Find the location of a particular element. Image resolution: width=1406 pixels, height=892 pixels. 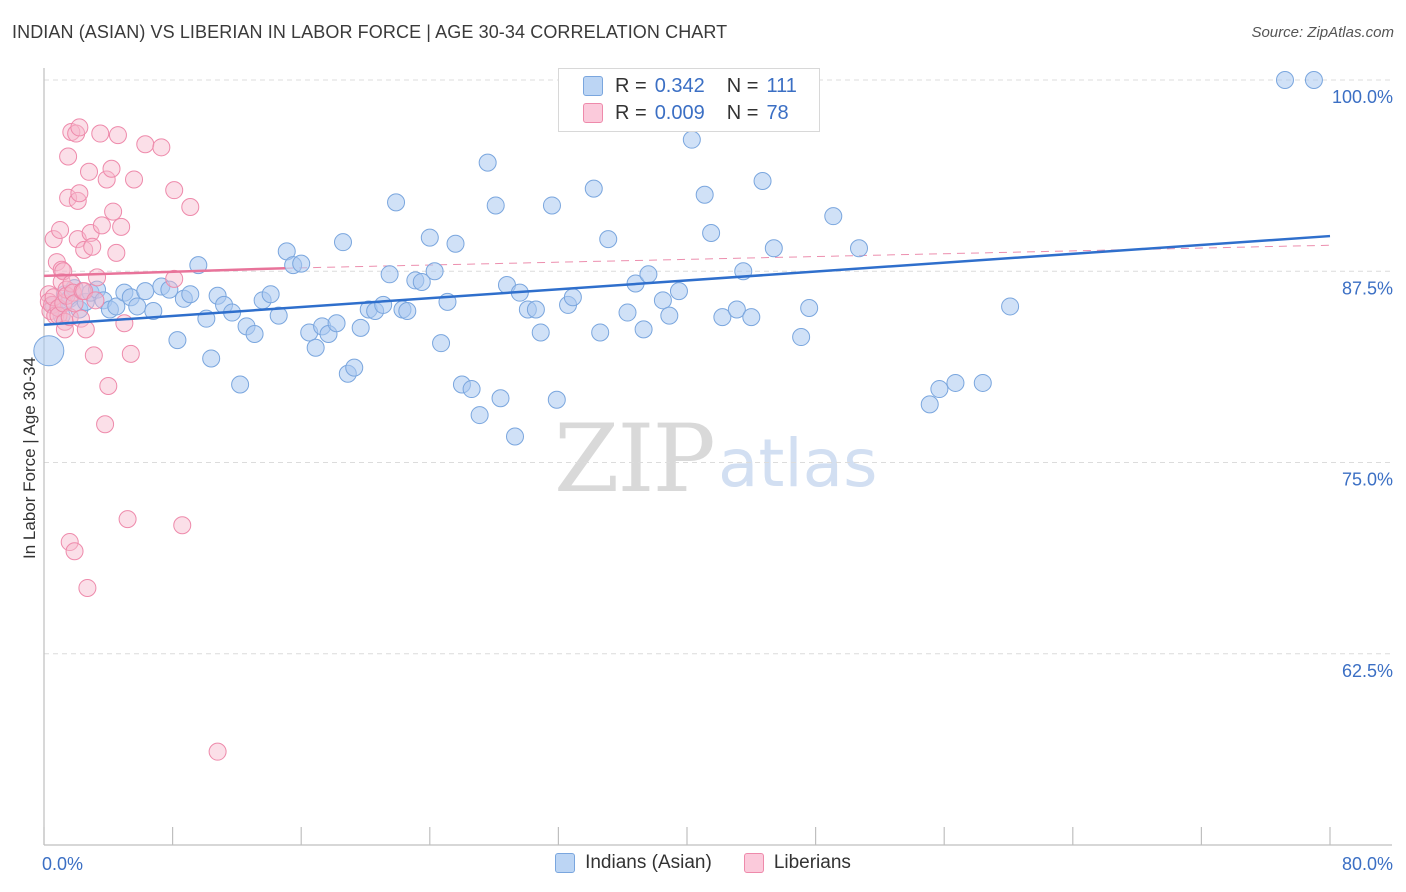

trendline-indians is located at coordinates (687, 280).